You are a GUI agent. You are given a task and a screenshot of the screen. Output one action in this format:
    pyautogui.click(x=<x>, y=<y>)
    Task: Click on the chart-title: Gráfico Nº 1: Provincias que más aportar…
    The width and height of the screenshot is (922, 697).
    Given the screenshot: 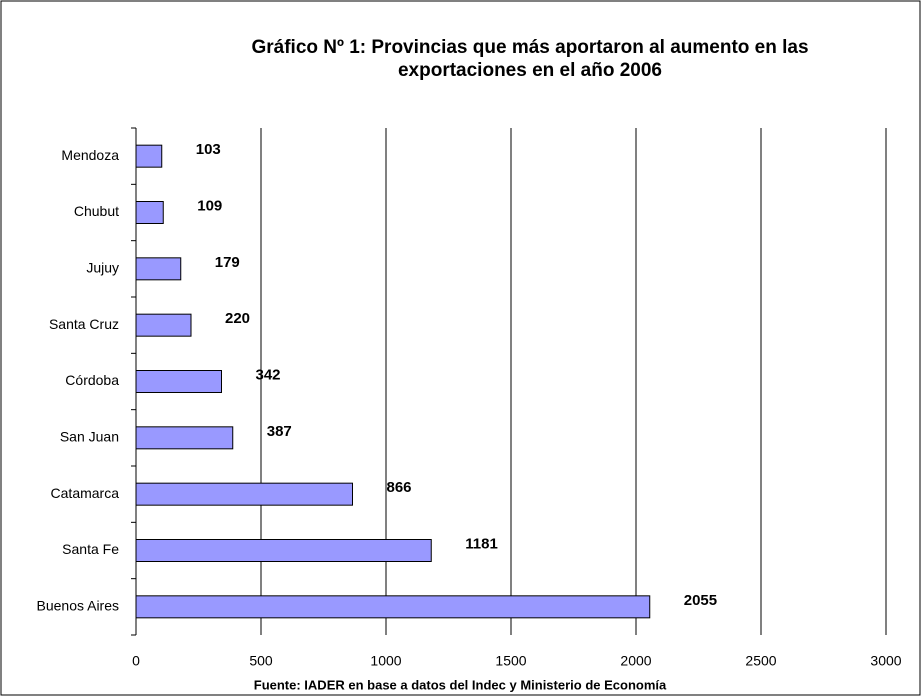 What is the action you would take?
    pyautogui.click(x=530, y=59)
    